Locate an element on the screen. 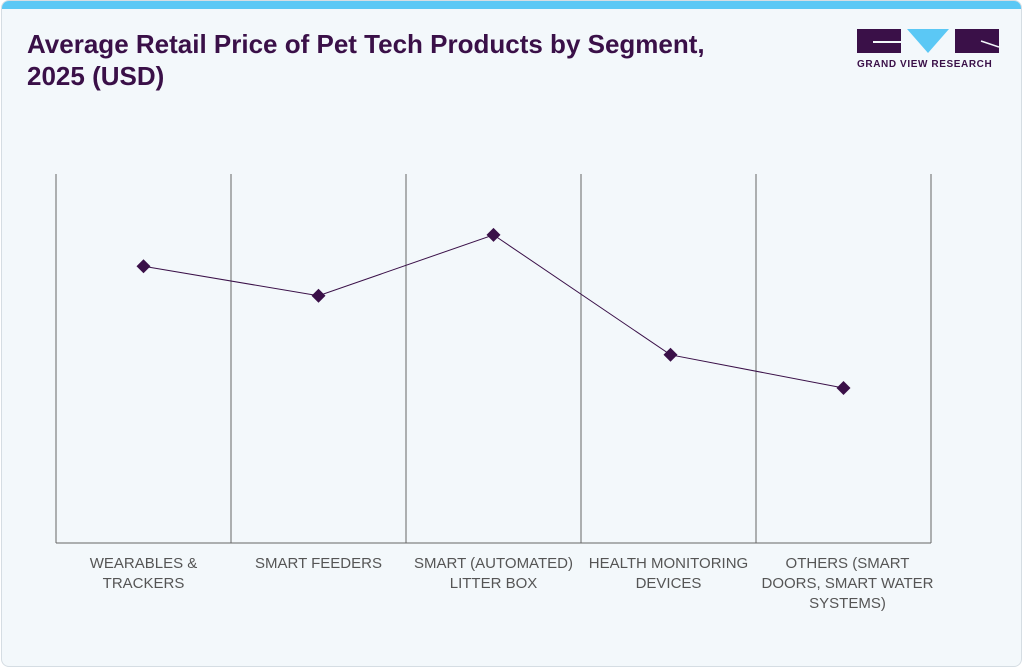  x-tick-label: HEALTH MONITORING DEVICES is located at coordinates (668, 573).